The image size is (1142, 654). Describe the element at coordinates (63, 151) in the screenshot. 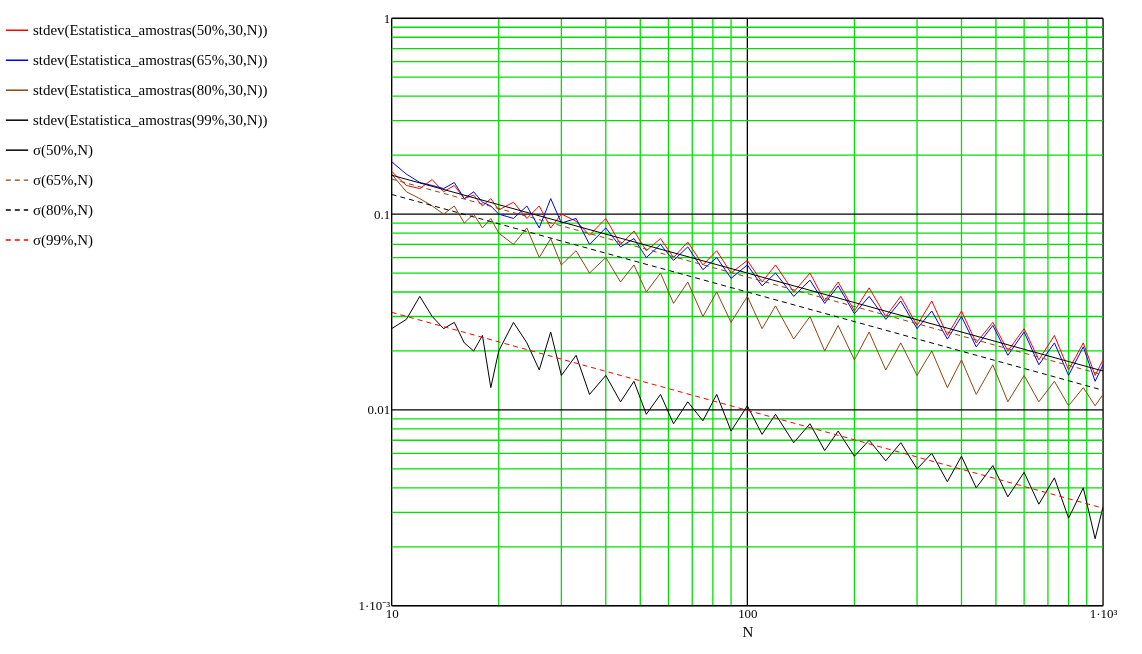

I see `legend-label: σ(50%,N)` at that location.